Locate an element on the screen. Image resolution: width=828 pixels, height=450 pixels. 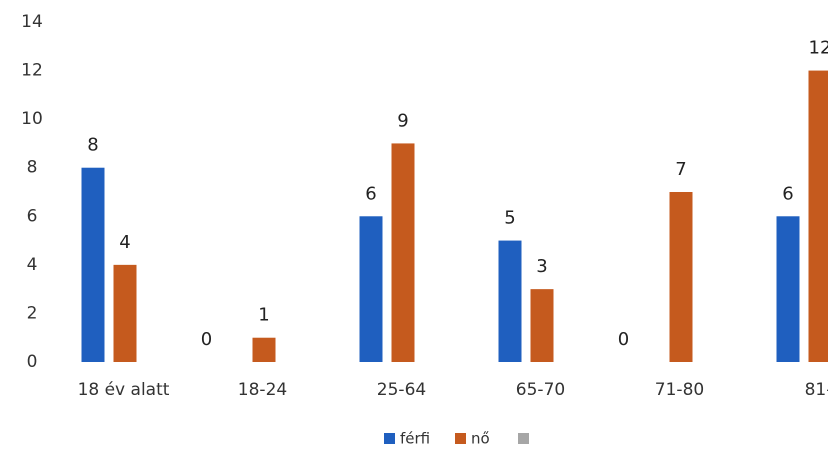
x-tick-label: 71-80 is located at coordinates (679, 390).